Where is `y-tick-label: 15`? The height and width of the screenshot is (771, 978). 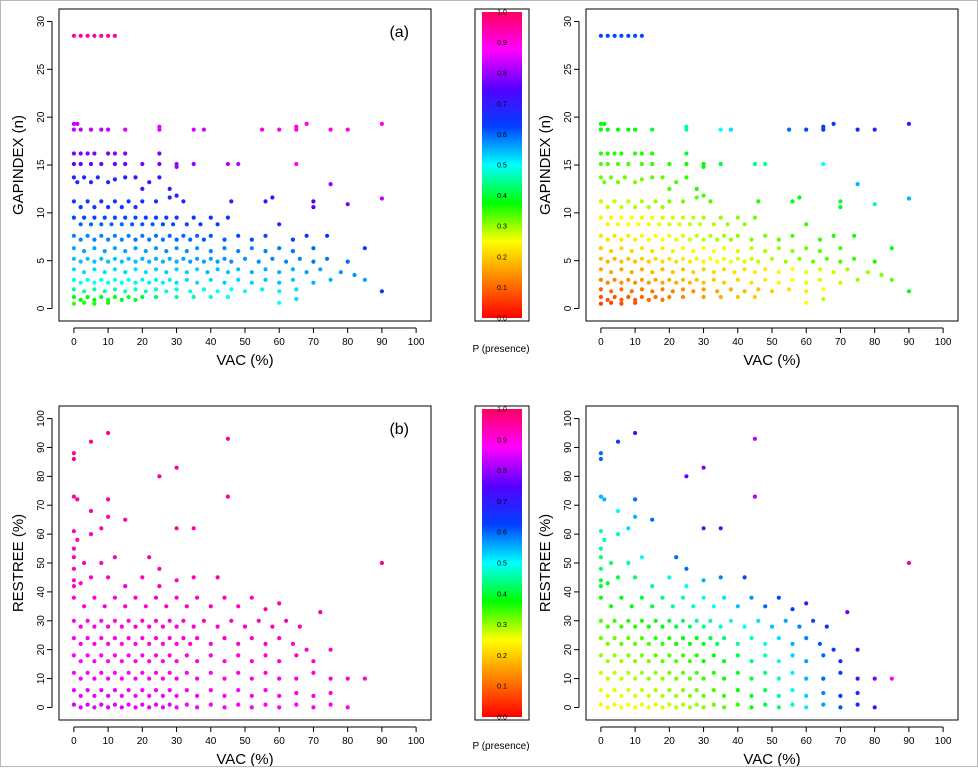 y-tick-label: 15 is located at coordinates (568, 165).